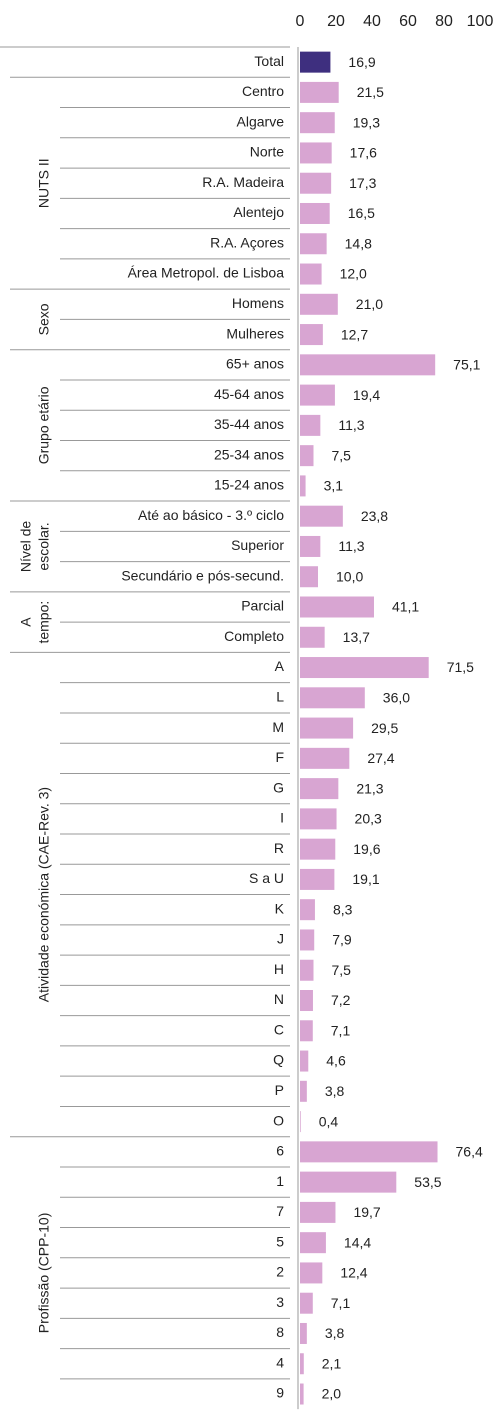 This screenshot has height=1414, width=496. What do you see at coordinates (280, 1181) in the screenshot?
I see `category-label: 1` at bounding box center [280, 1181].